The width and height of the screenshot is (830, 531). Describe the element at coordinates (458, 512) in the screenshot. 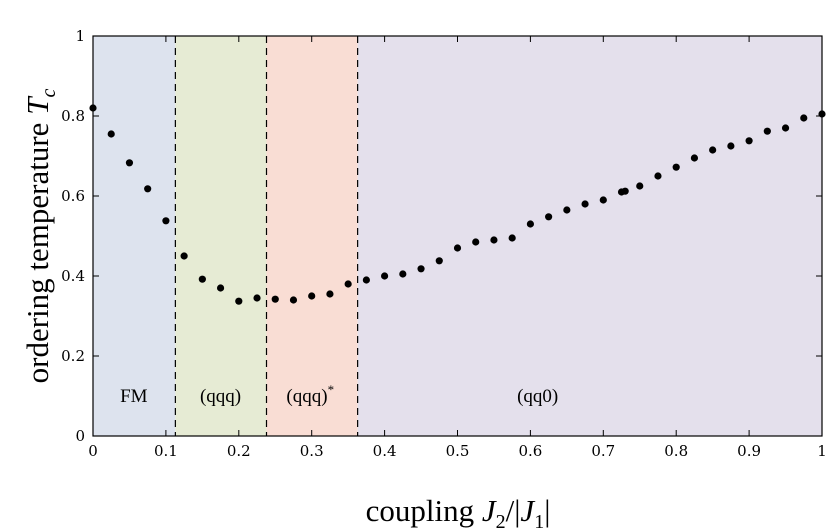

I see `x-axis-label: coupling J2/|J1|` at that location.